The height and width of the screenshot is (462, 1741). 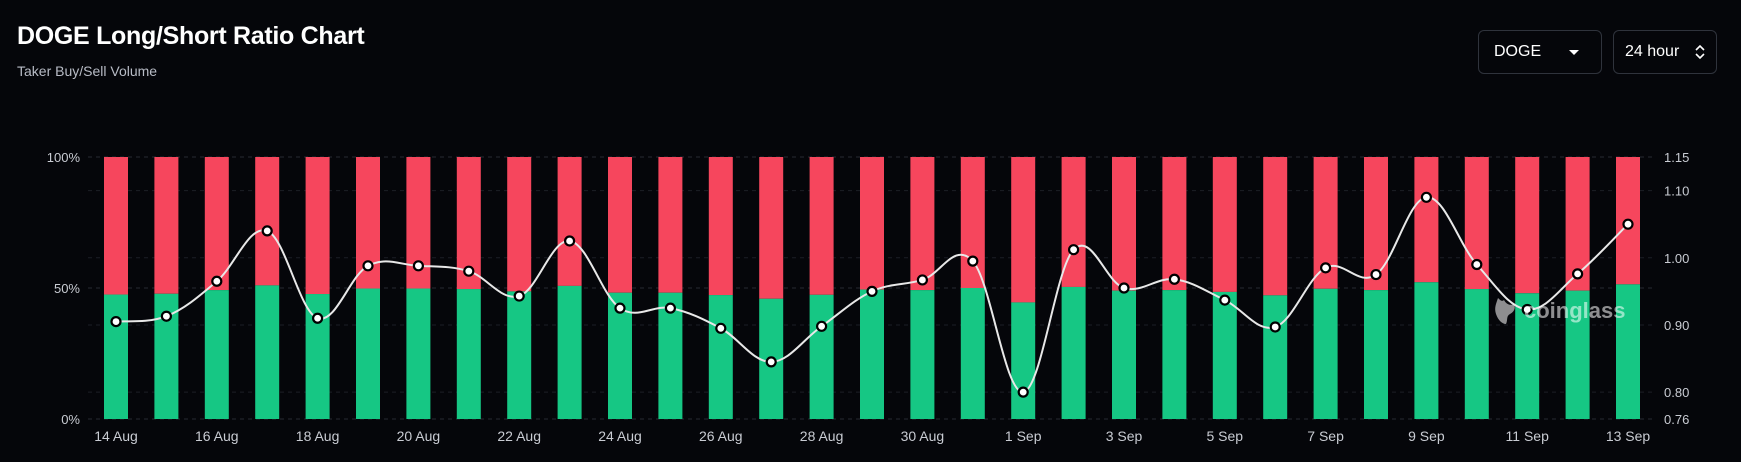 What do you see at coordinates (419, 436) in the screenshot?
I see `x-tick-label: 20 Aug` at bounding box center [419, 436].